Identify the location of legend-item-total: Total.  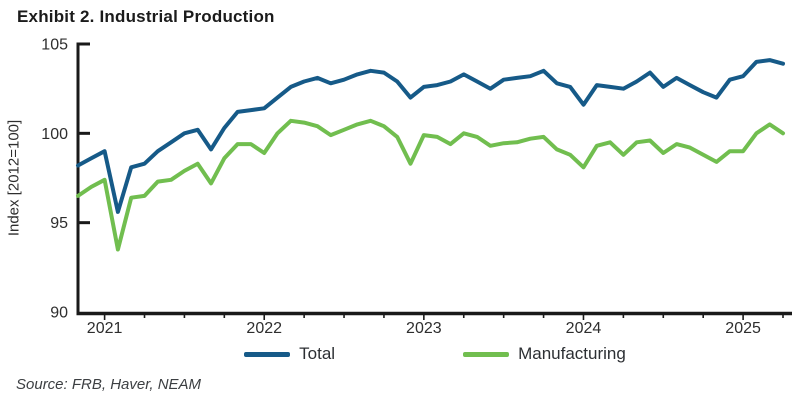
(289, 354).